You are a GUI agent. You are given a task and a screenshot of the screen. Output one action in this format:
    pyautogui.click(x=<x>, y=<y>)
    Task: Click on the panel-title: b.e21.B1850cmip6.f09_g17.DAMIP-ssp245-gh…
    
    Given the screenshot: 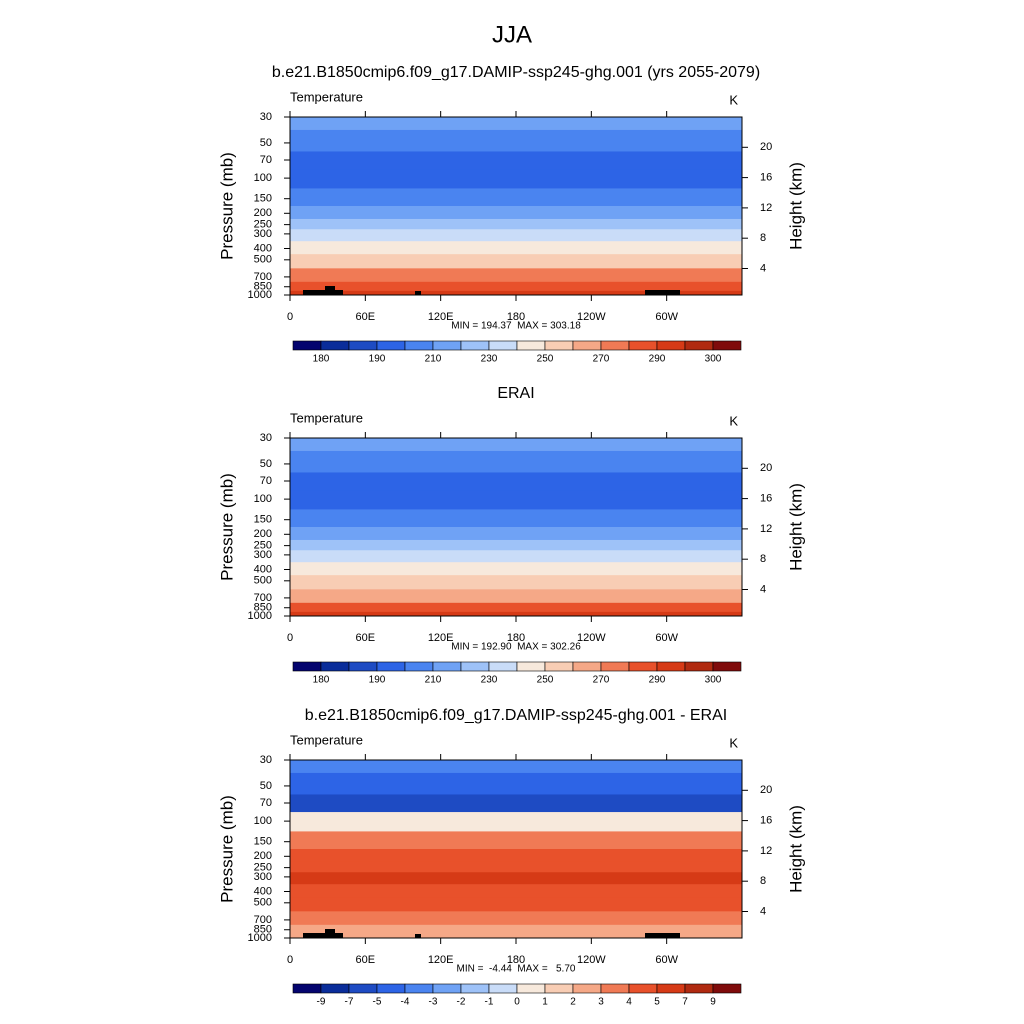 What is the action you would take?
    pyautogui.click(x=516, y=715)
    